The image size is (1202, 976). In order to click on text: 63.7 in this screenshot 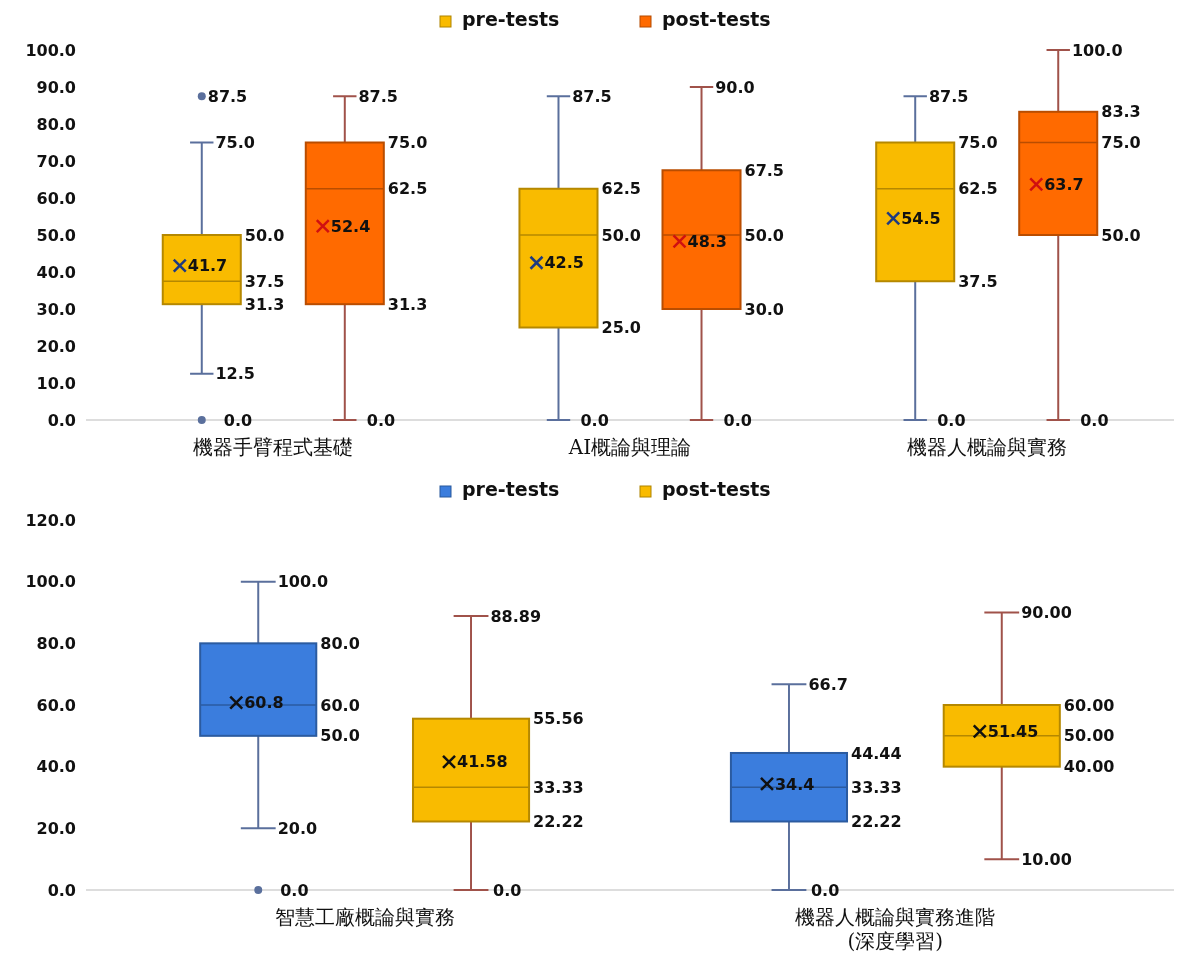, I will do `click(1064, 184)`.